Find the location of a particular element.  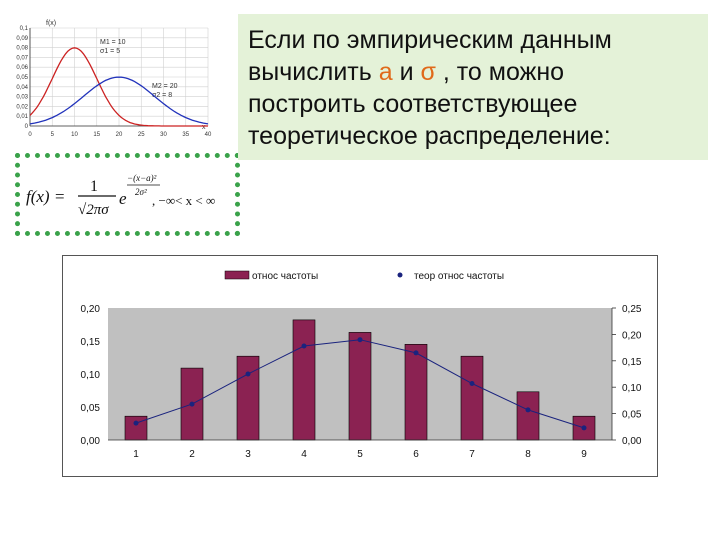

small-plot-x-tick: 40 is located at coordinates (208, 135).